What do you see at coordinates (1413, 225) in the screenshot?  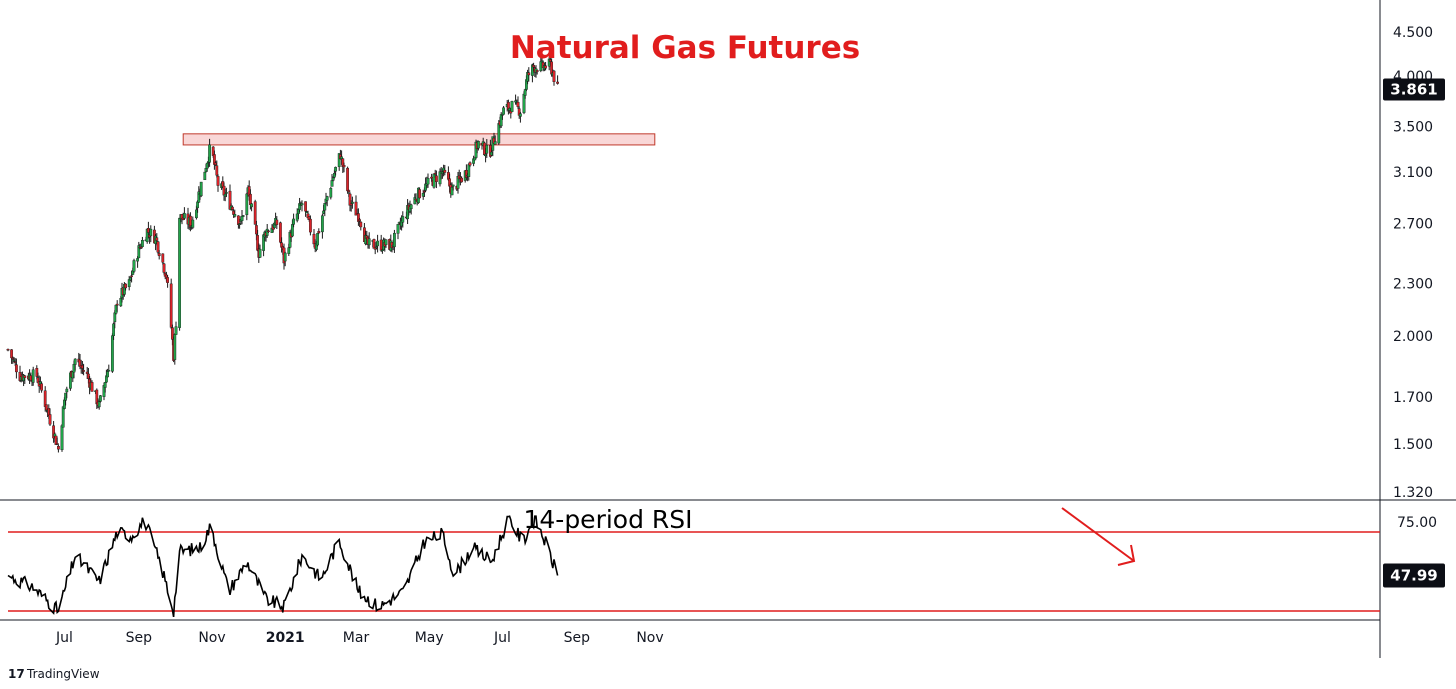 I see `price-tick-label: 2.700` at bounding box center [1413, 225].